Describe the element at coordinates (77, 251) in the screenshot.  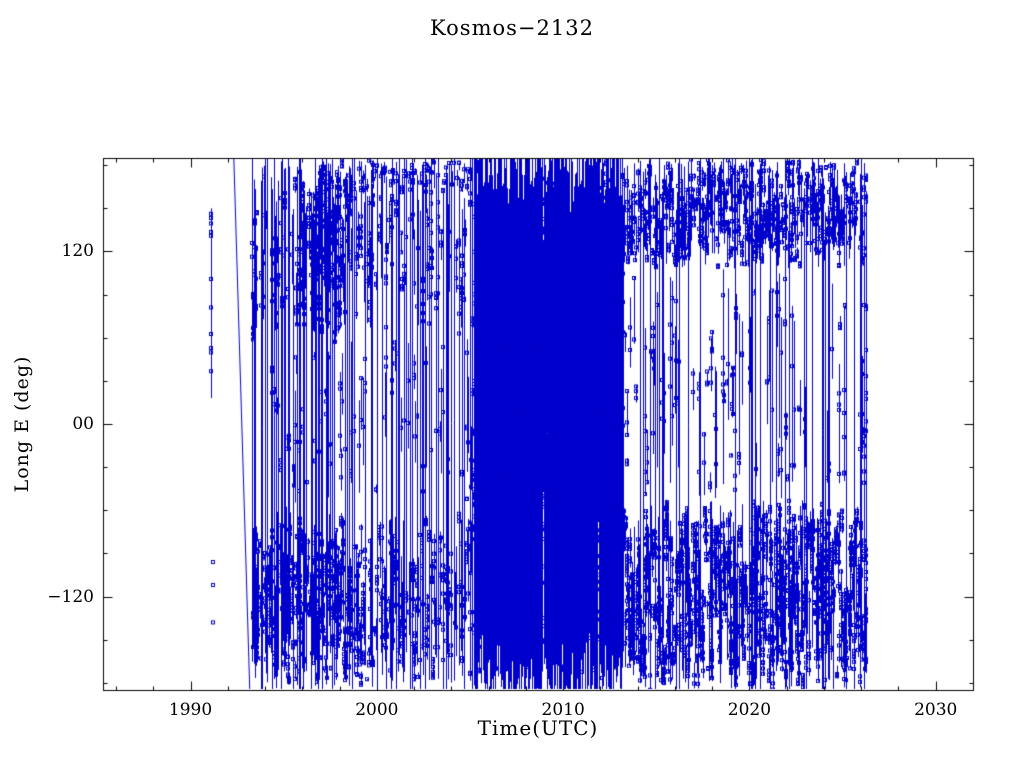
I see `y-tick-label: 120` at that location.